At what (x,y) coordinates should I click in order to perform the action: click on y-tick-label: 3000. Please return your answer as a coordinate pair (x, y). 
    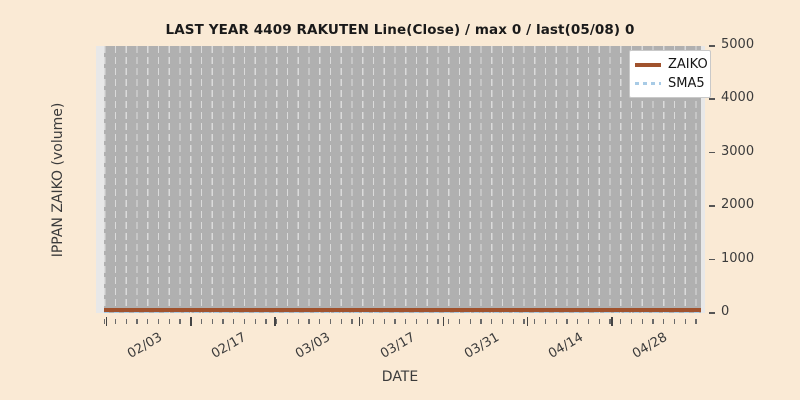
    Looking at the image, I should click on (738, 151).